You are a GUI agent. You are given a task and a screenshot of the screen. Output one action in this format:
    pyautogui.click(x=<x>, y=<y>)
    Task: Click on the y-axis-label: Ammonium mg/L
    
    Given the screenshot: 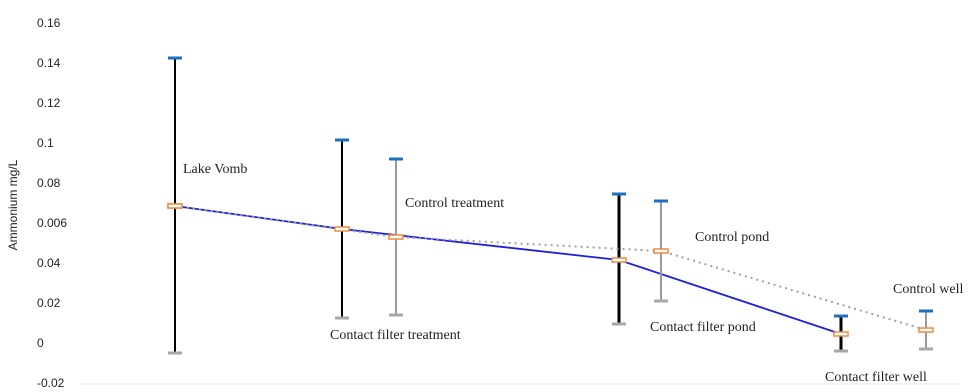 What is the action you would take?
    pyautogui.click(x=13, y=204)
    